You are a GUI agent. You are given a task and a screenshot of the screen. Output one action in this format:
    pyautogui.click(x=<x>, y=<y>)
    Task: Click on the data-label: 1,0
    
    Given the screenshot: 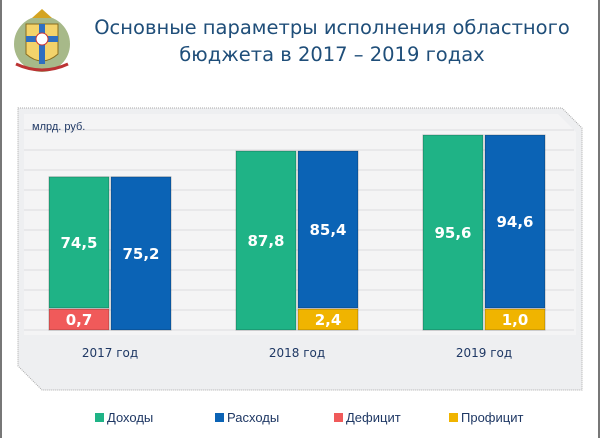 What is the action you would take?
    pyautogui.click(x=515, y=320)
    